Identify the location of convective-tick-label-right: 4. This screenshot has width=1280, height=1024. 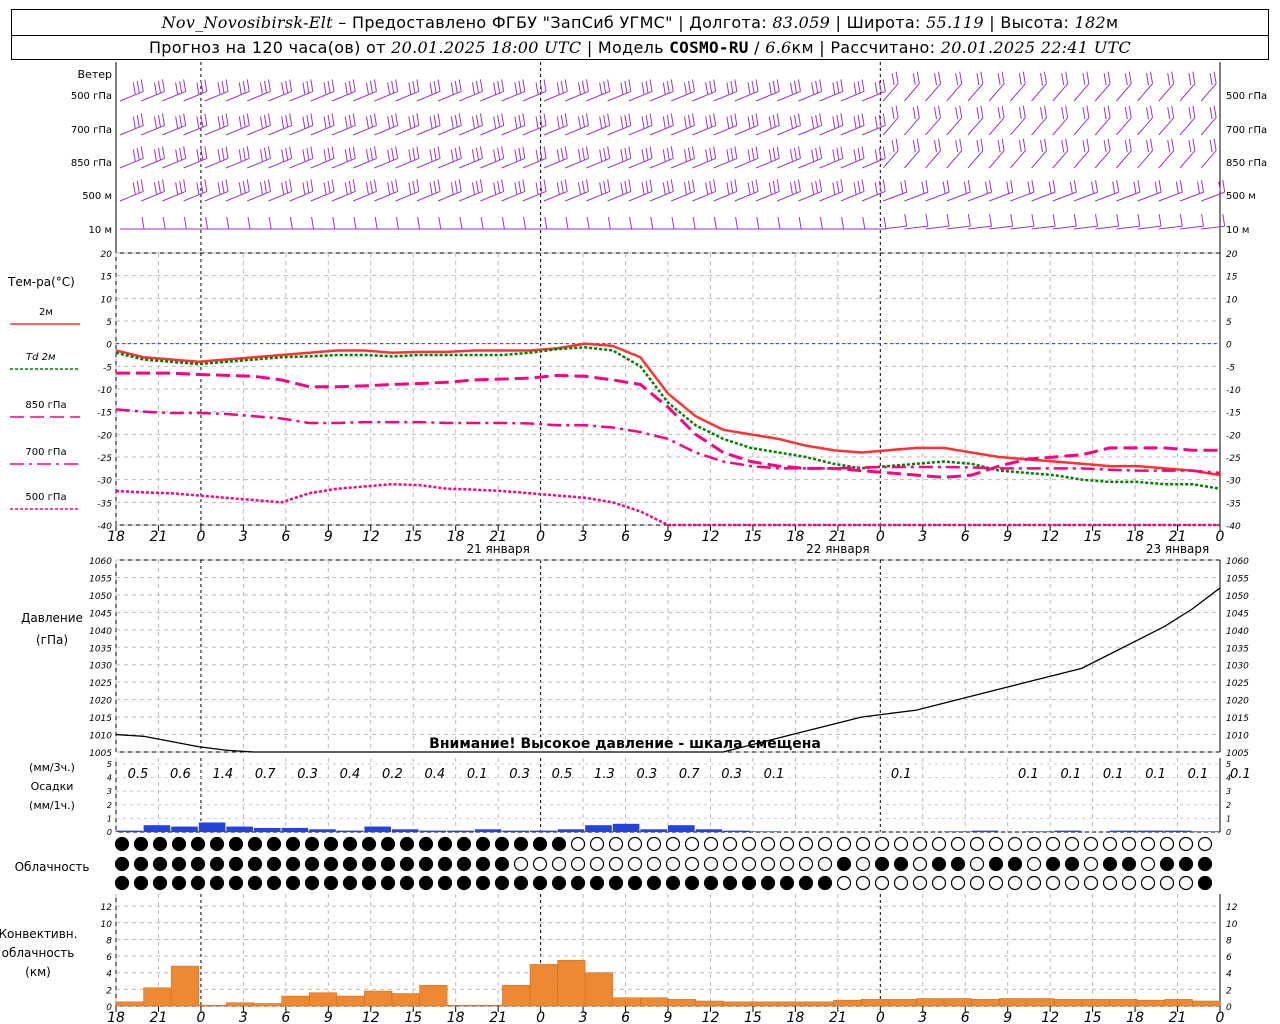
(1229, 975).